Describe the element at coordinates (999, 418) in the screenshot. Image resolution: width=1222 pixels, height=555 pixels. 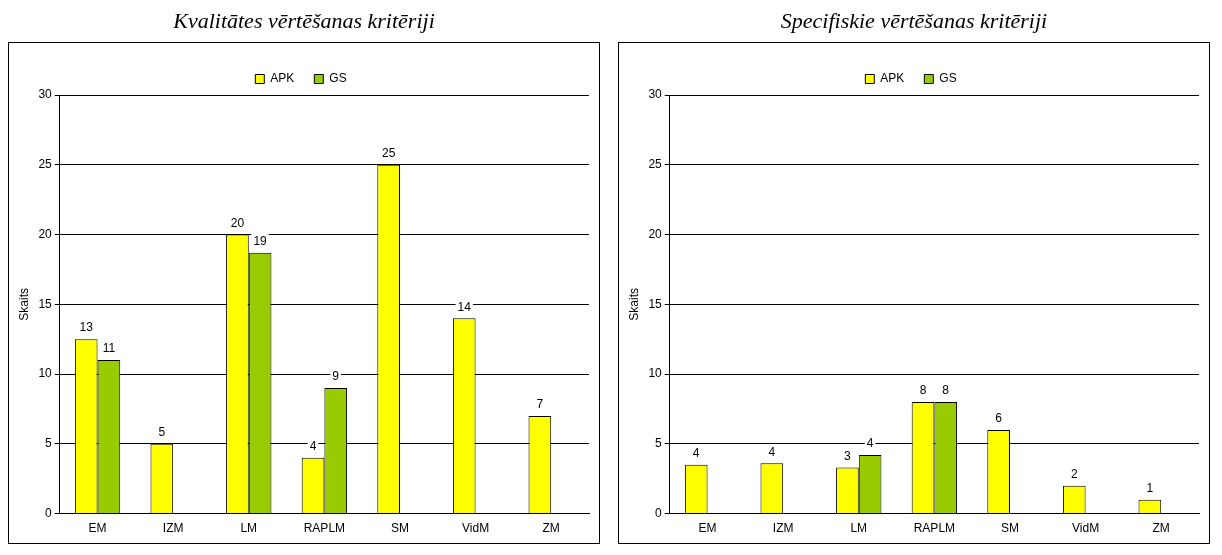
I see `data-label: 6` at that location.